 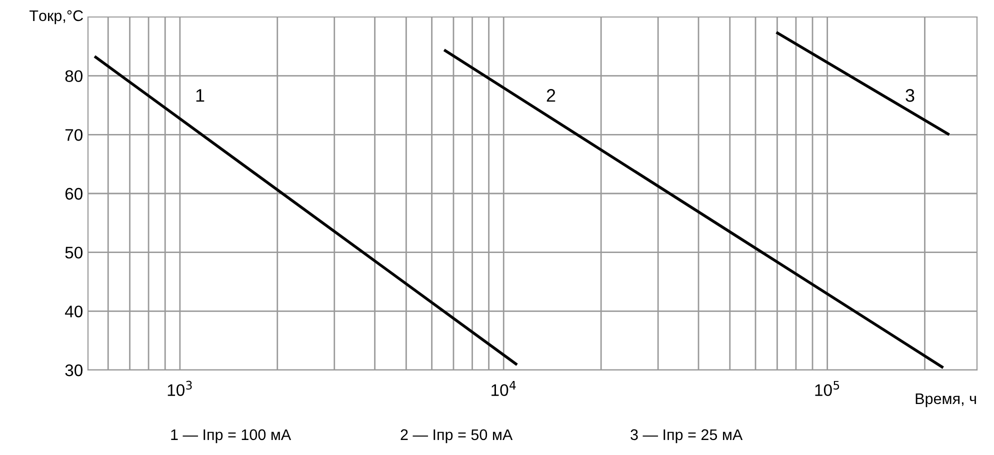 What do you see at coordinates (504, 388) in the screenshot?
I see `x-tick-label: 10$^{4}$` at bounding box center [504, 388].